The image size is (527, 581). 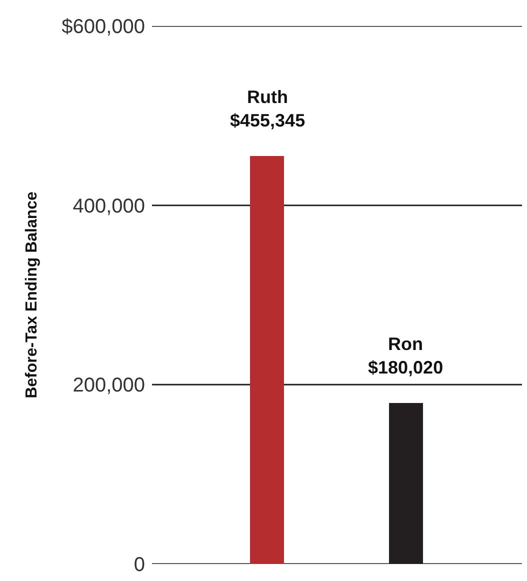 I want to click on y-tick-label: 200,000, so click(x=108, y=385).